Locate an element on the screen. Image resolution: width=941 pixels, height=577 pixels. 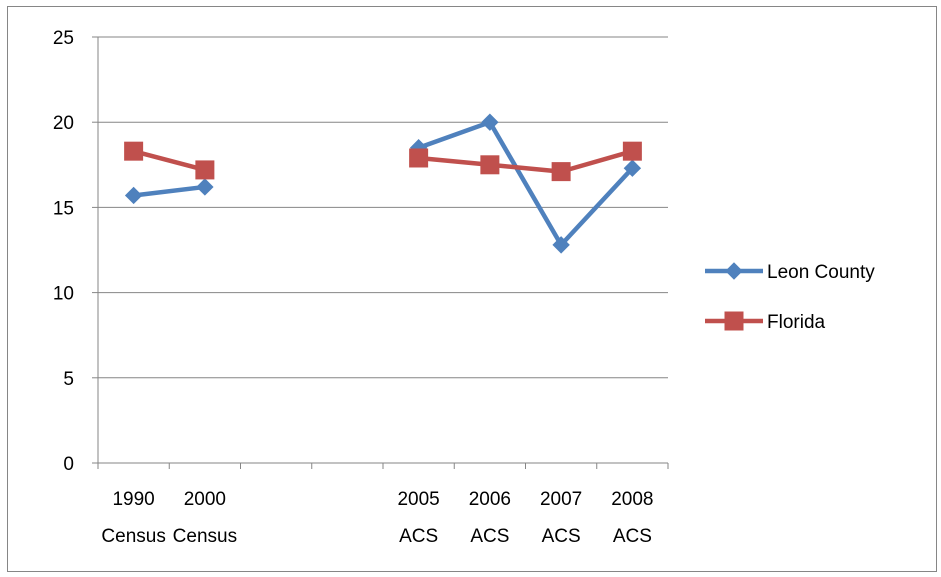
y-tick-label: 20 is located at coordinates (63, 123).